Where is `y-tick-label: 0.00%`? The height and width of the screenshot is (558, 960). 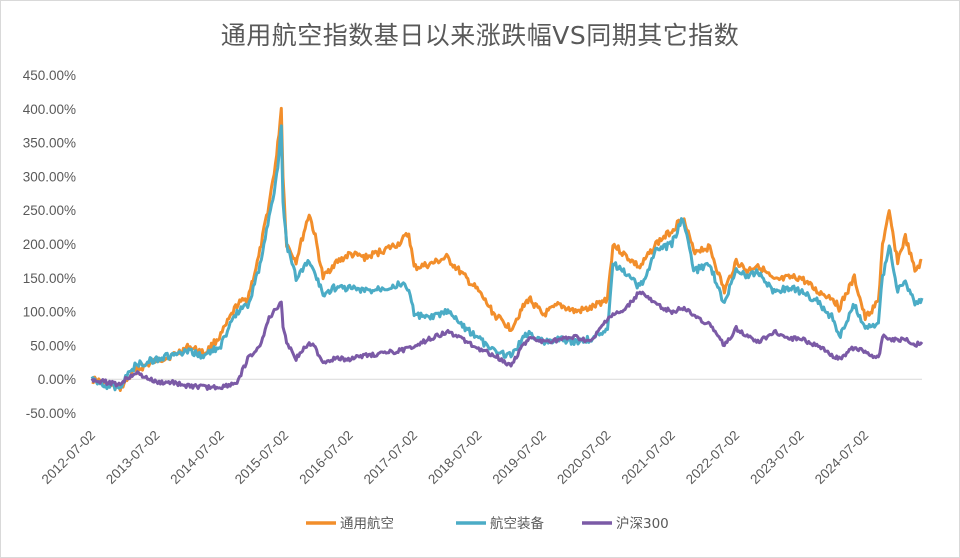 y-tick-label: 0.00% is located at coordinates (57, 379).